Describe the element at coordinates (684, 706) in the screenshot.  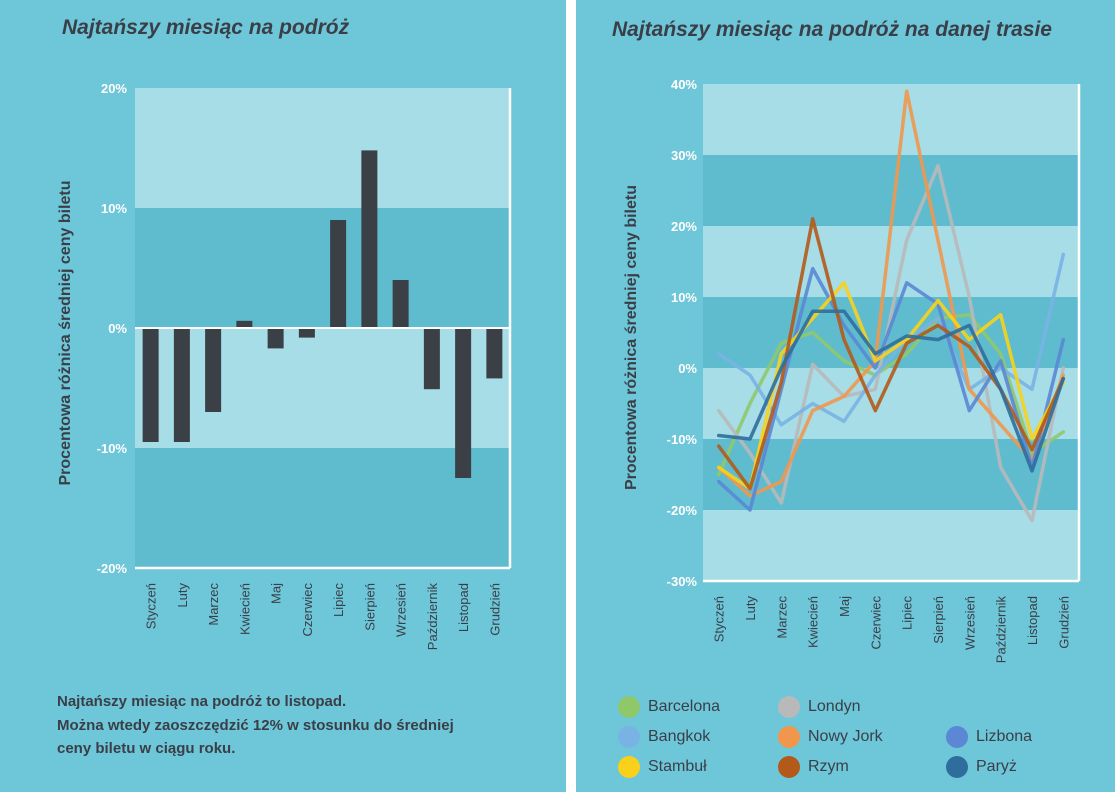
I see `legend-label: Barcelona` at that location.